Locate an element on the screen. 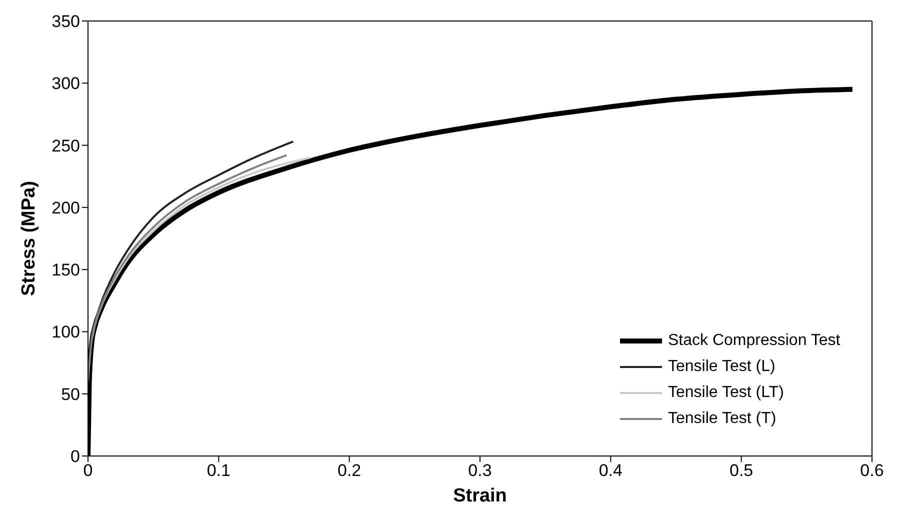  x-tick-label: 0.4 is located at coordinates (610, 470).